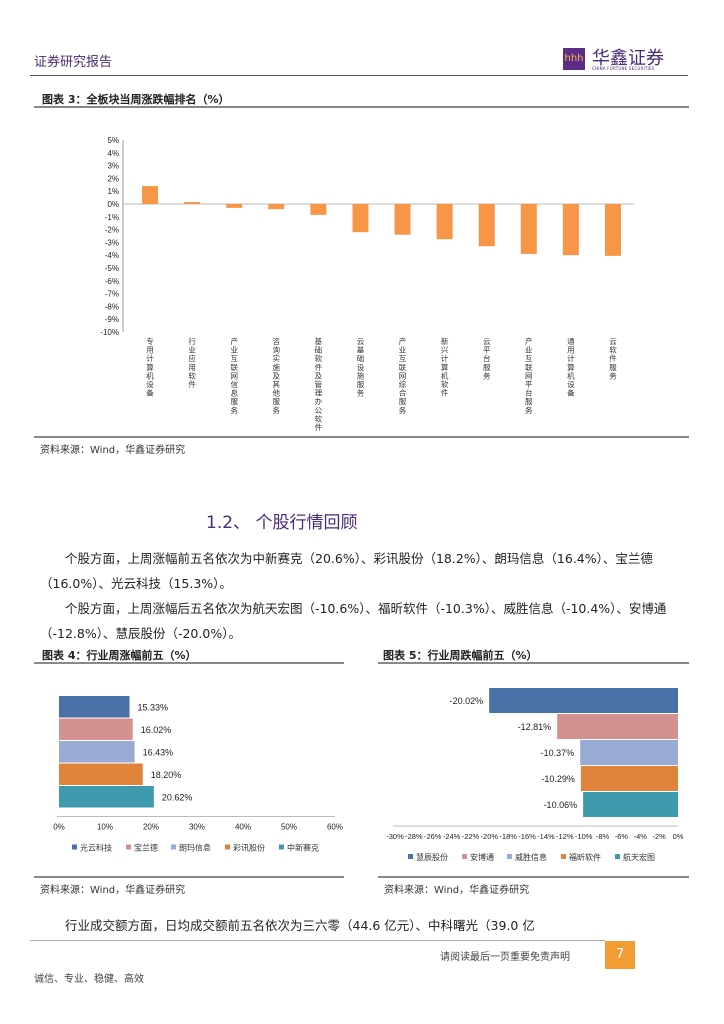 Image resolution: width=724 pixels, height=1024 pixels. I want to click on legend-label: 慧辰股份, so click(432, 857).